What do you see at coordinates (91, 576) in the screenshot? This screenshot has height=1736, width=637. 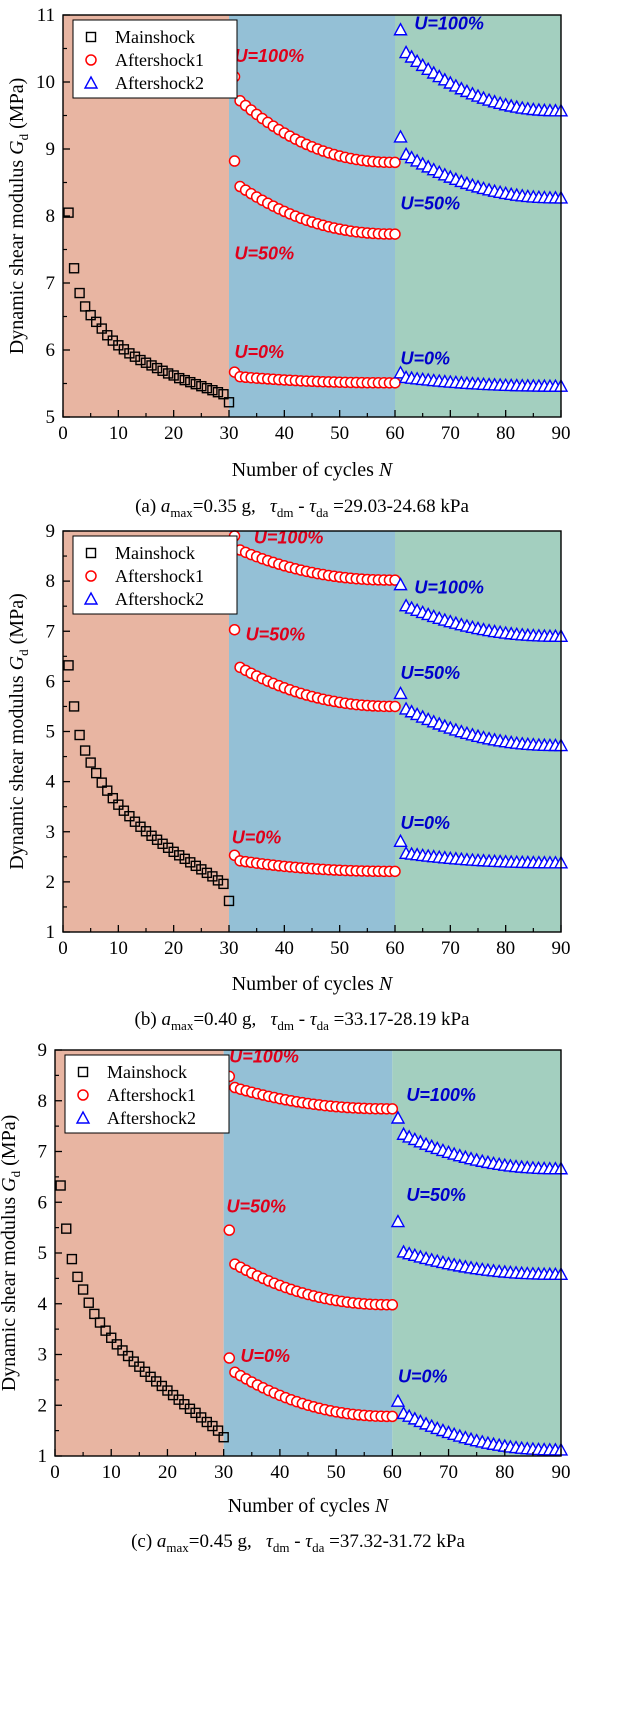 I see `legend-aftershock1-marker` at bounding box center [91, 576].